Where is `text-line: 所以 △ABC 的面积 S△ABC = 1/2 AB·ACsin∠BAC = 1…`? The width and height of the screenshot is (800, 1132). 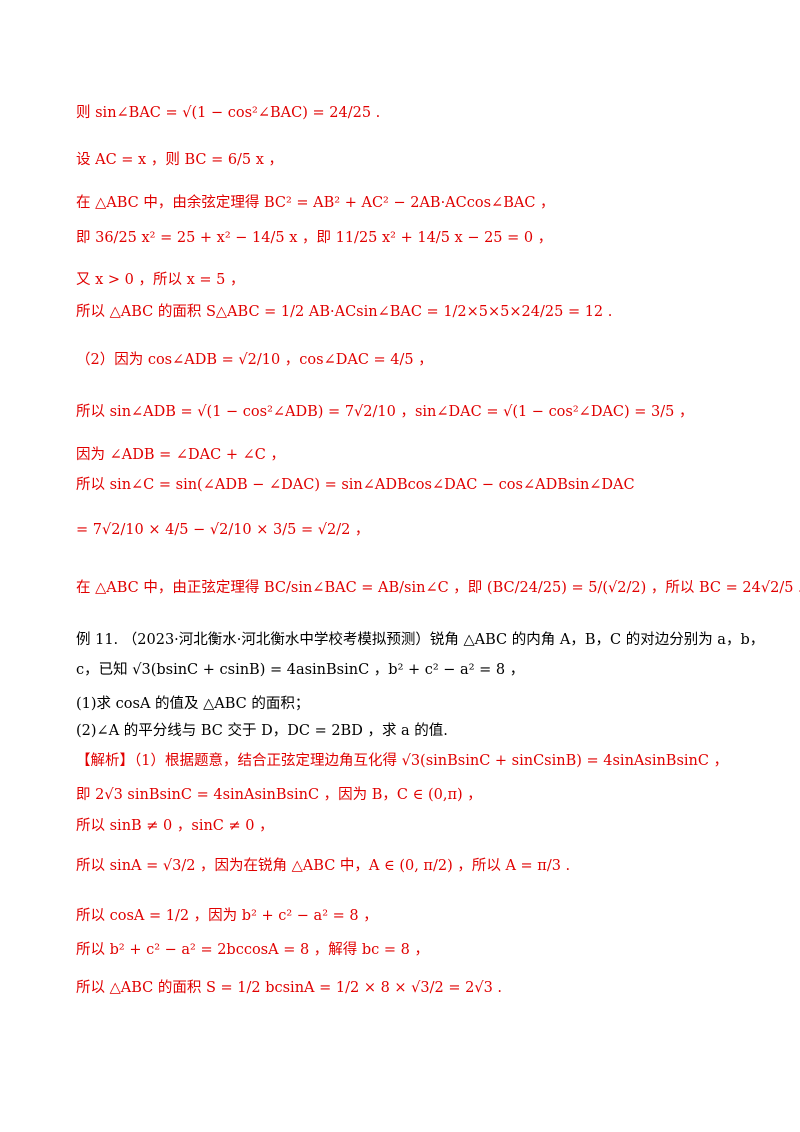
text-line: 所以 △ABC 的面积 S△ABC = 1/2 AB·ACsin∠BAC = 1… is located at coordinates (344, 312).